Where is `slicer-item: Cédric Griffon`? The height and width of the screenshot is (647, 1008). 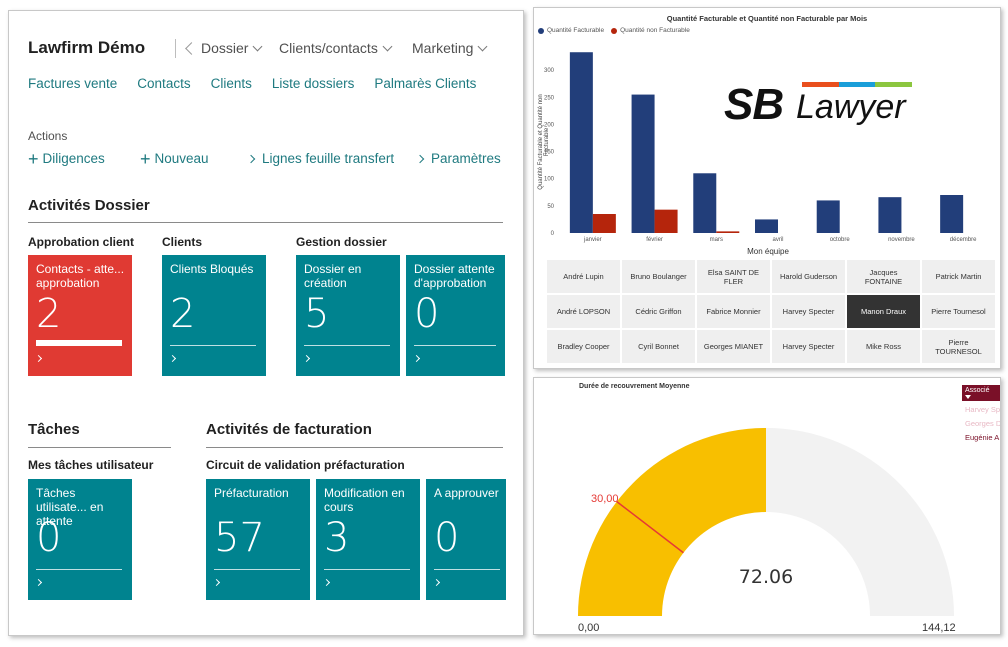
slicer-item: Cédric Griffon is located at coordinates (658, 311).